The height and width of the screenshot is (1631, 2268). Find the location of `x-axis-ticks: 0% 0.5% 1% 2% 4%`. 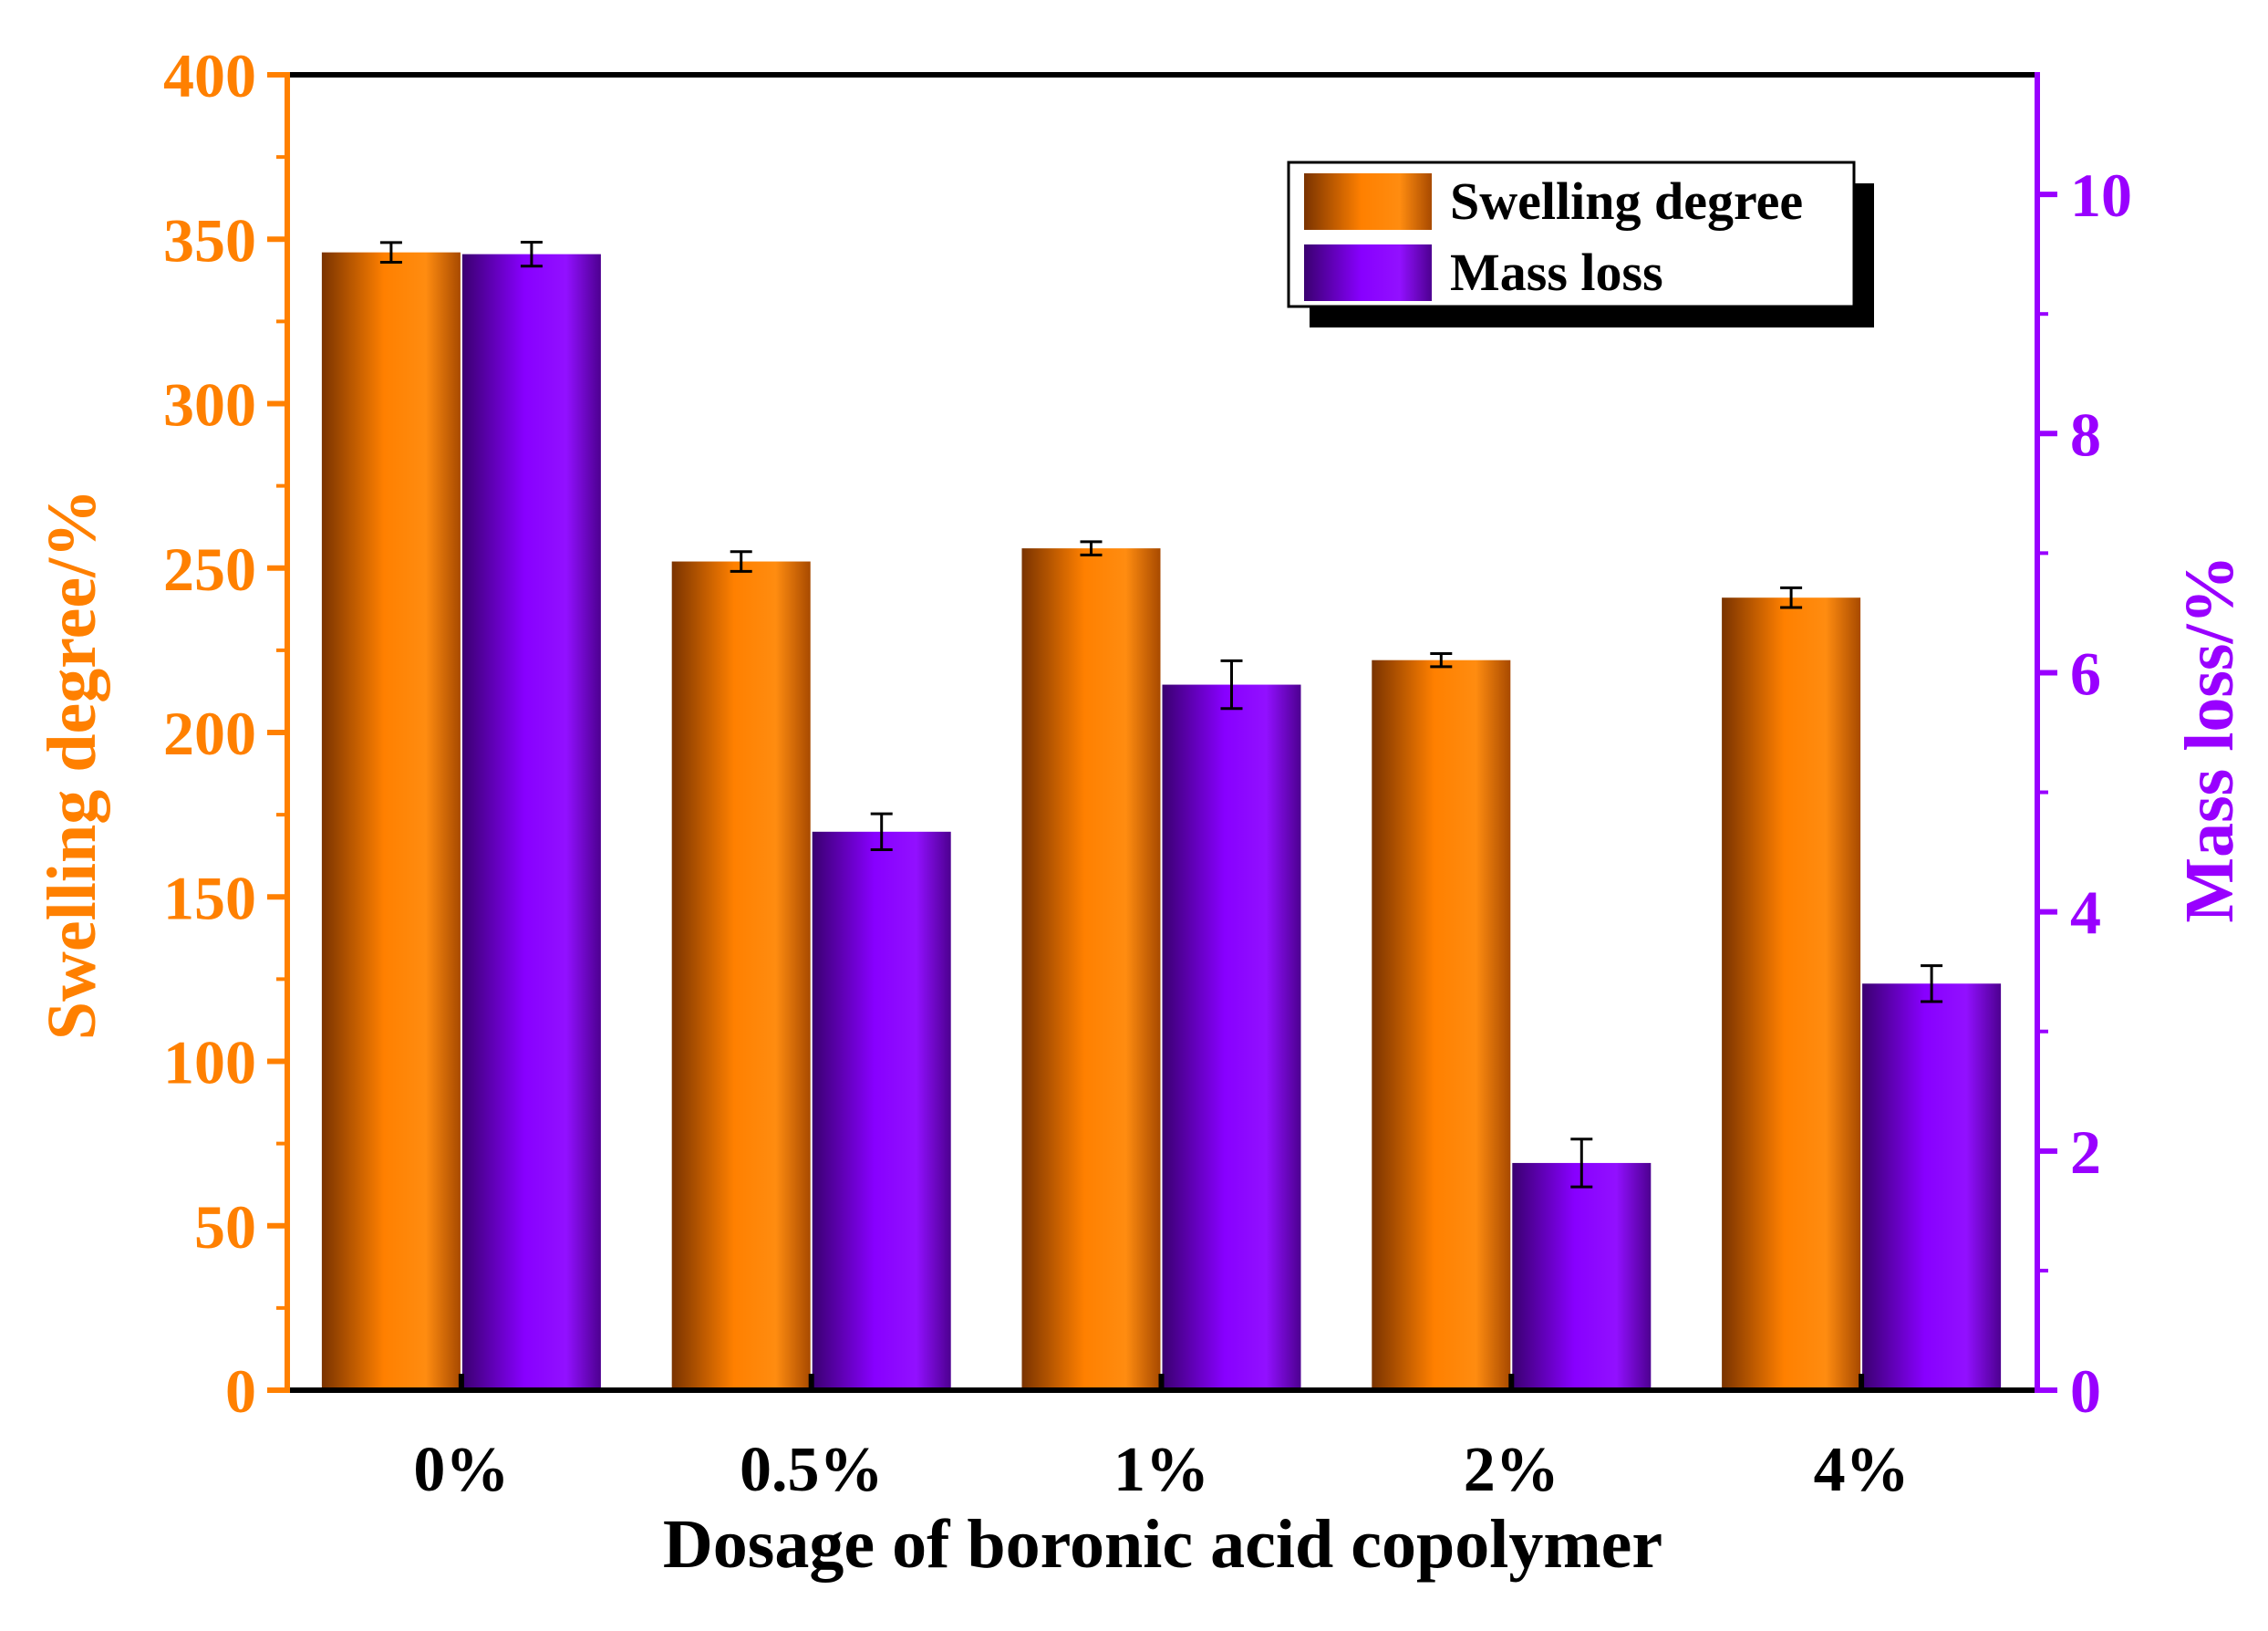

x-axis-ticks: 0% 0.5% 1% 2% 4% is located at coordinates (1161, 1439).